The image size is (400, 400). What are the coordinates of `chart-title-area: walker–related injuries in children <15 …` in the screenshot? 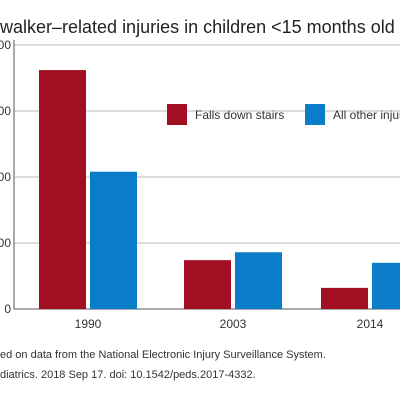 It's located at (200, 25).